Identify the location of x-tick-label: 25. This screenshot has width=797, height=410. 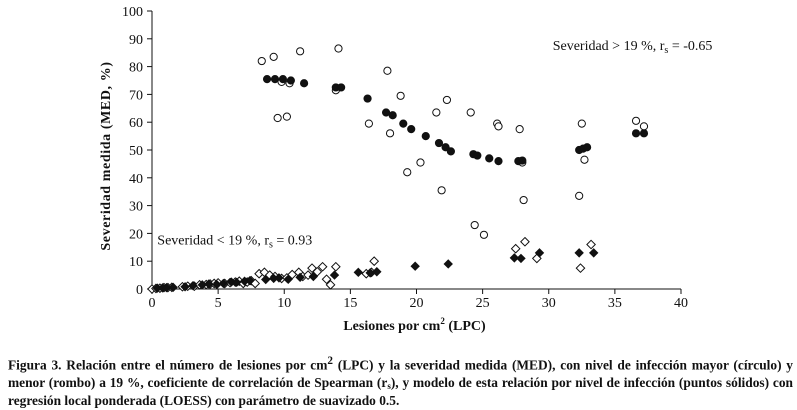
(483, 303).